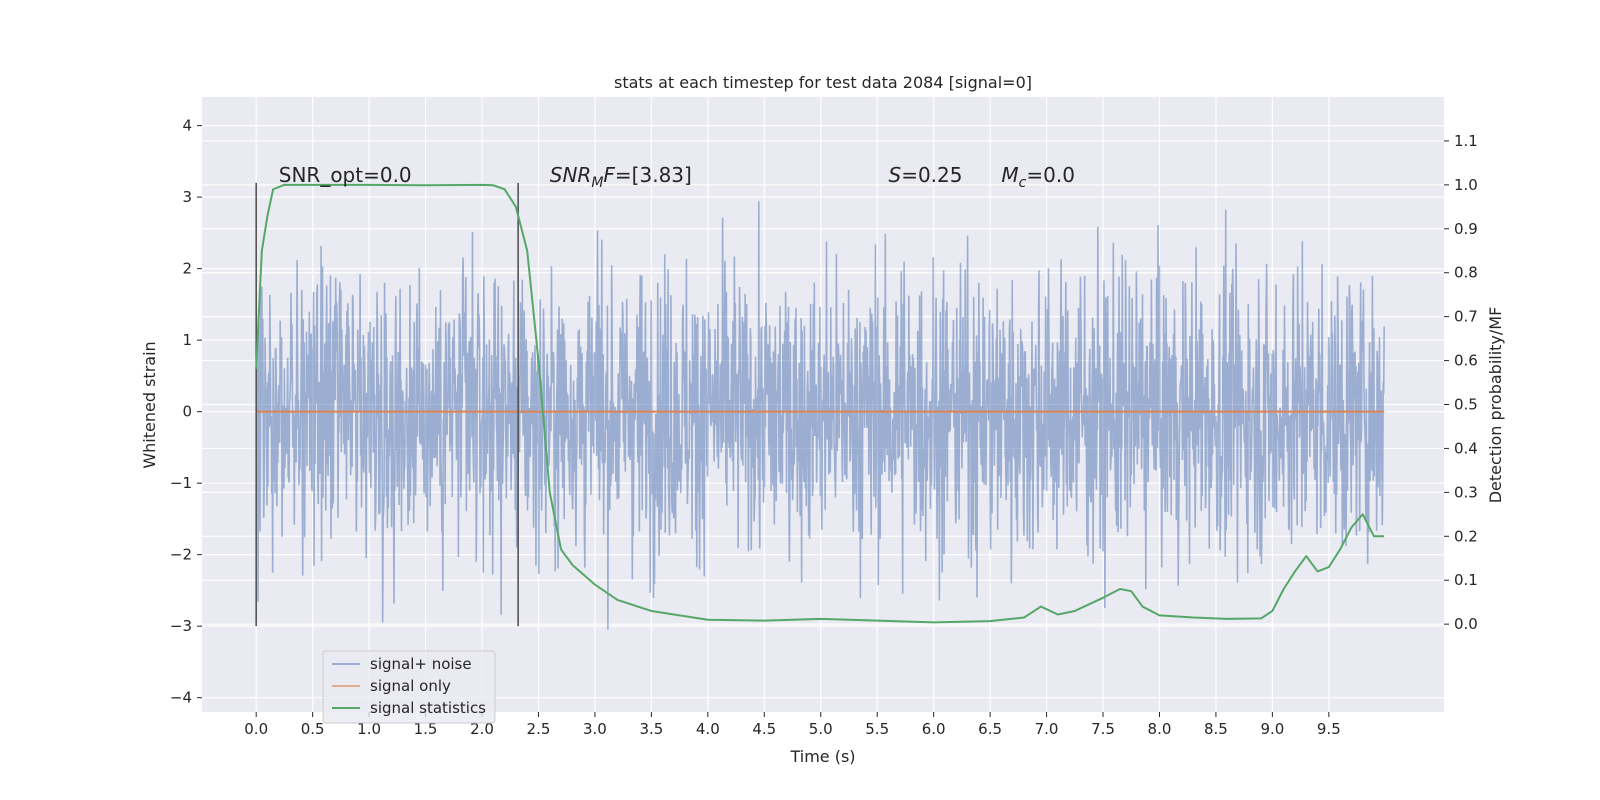 This screenshot has height=800, width=1600. Describe the element at coordinates (1103, 729) in the screenshot. I see `x-tick-label: 7.5` at that location.